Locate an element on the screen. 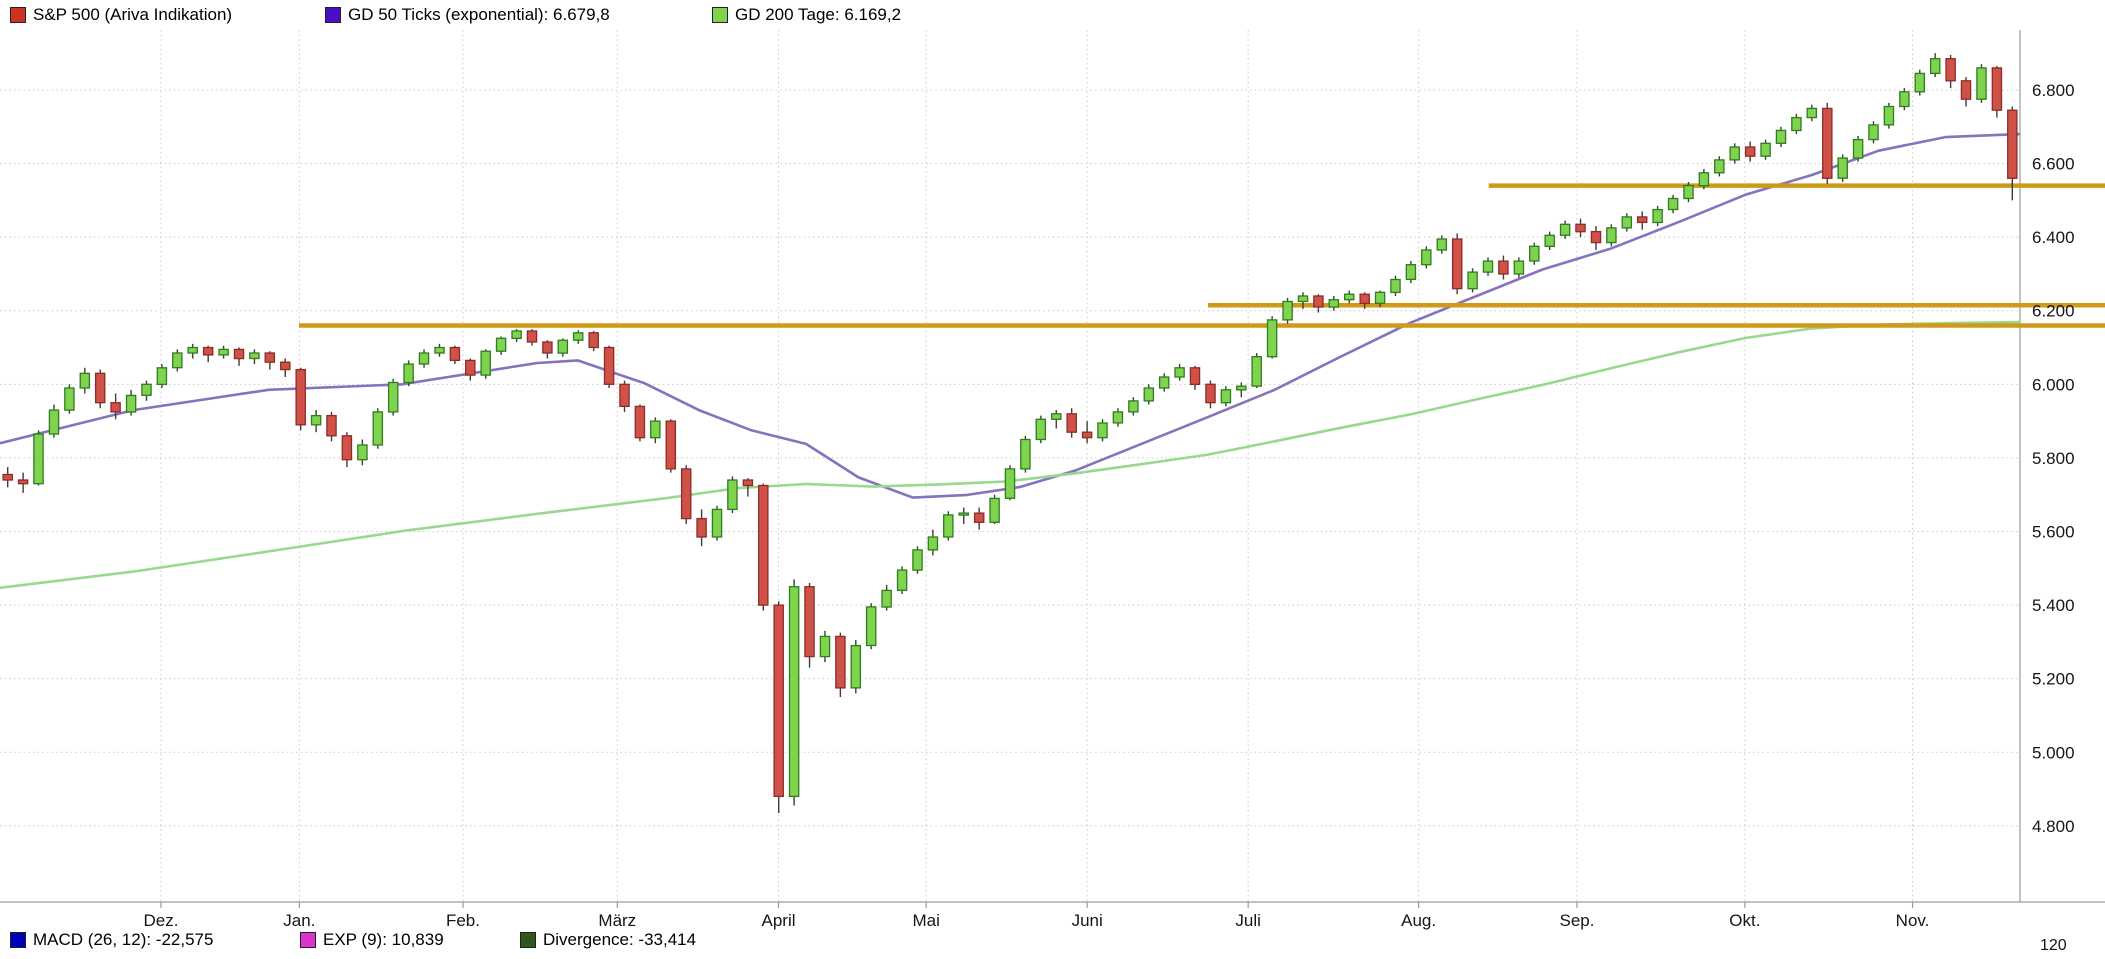  legend-item-macd: MACD (26, 12): -22,575 is located at coordinates (111, 940).